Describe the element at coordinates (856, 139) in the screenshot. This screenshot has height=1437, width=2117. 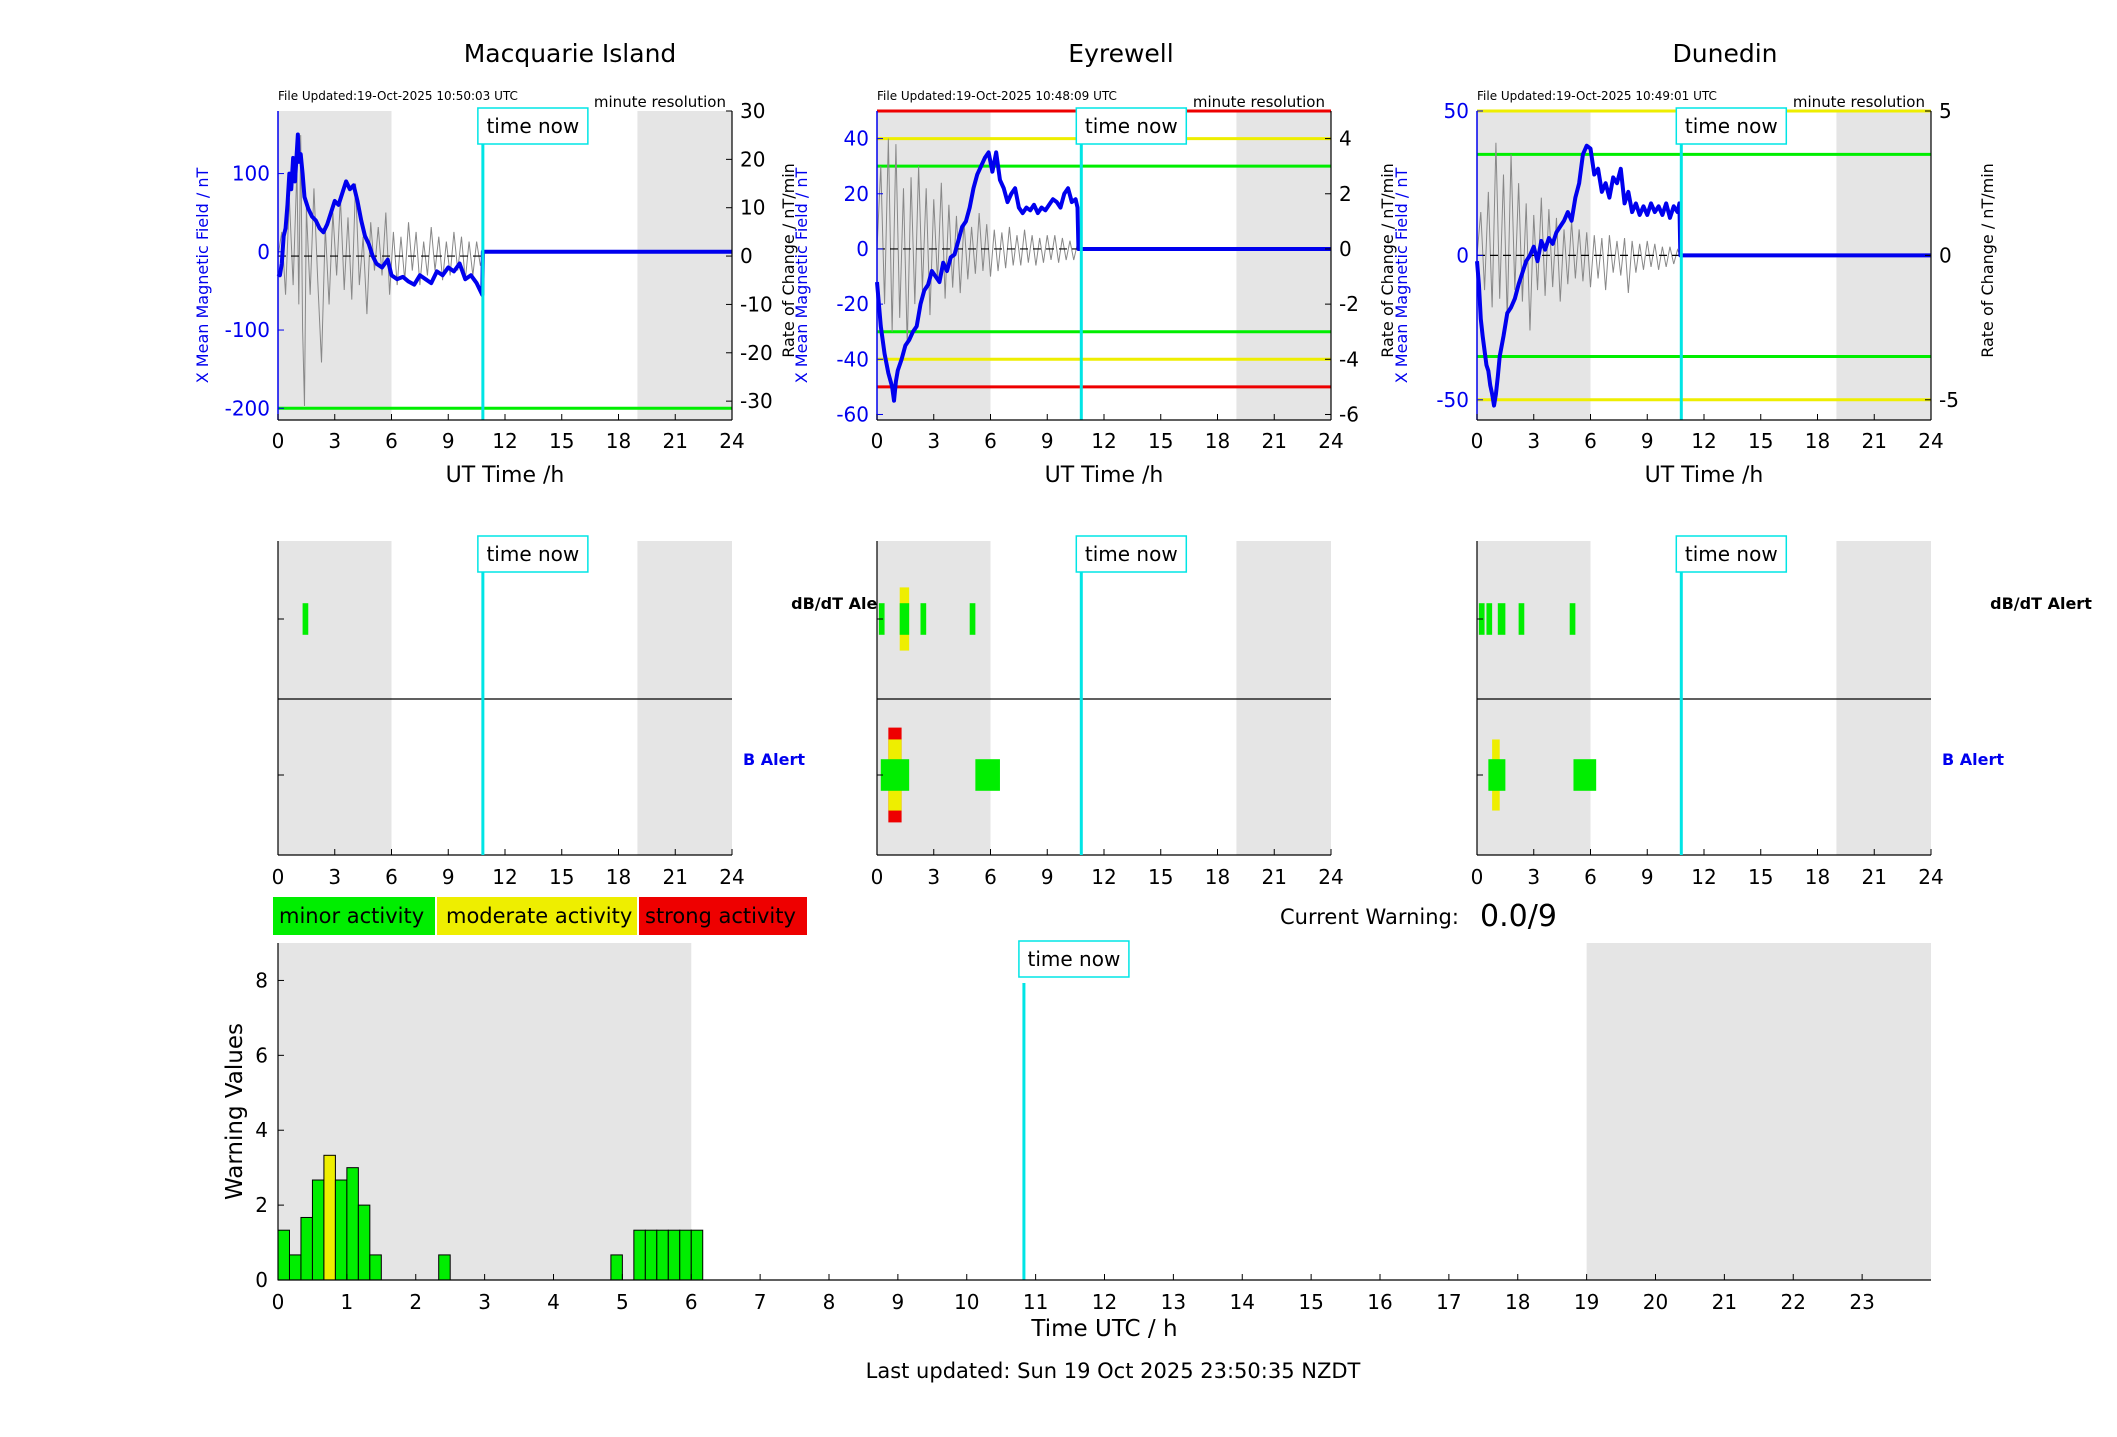
I see `y-left-tick-label: 40` at that location.